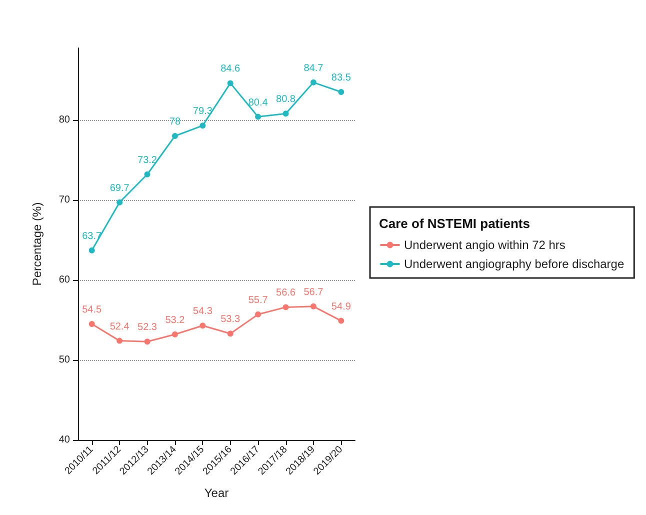  Describe the element at coordinates (64, 120) in the screenshot. I see `y-tick-label: 80` at that location.